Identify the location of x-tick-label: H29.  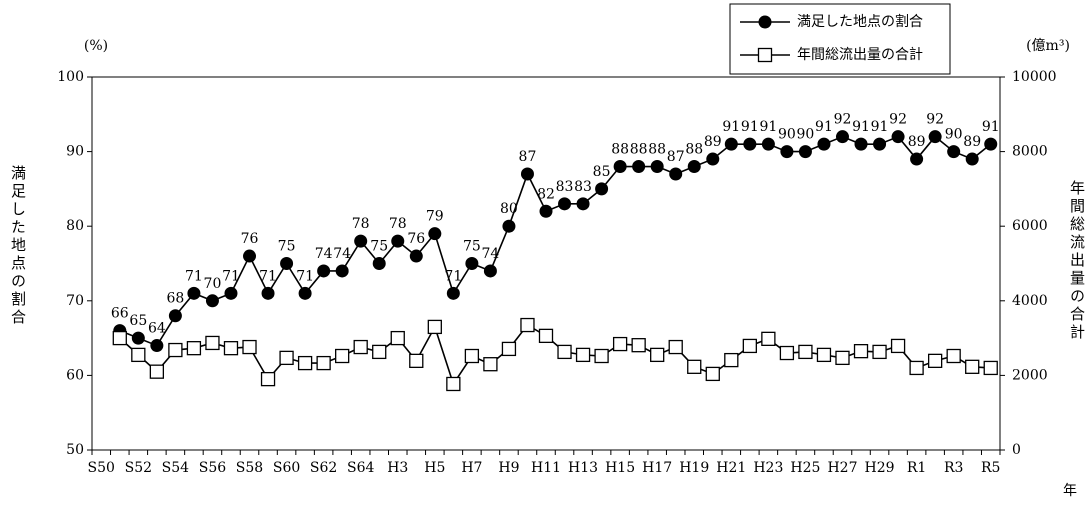
(880, 468).